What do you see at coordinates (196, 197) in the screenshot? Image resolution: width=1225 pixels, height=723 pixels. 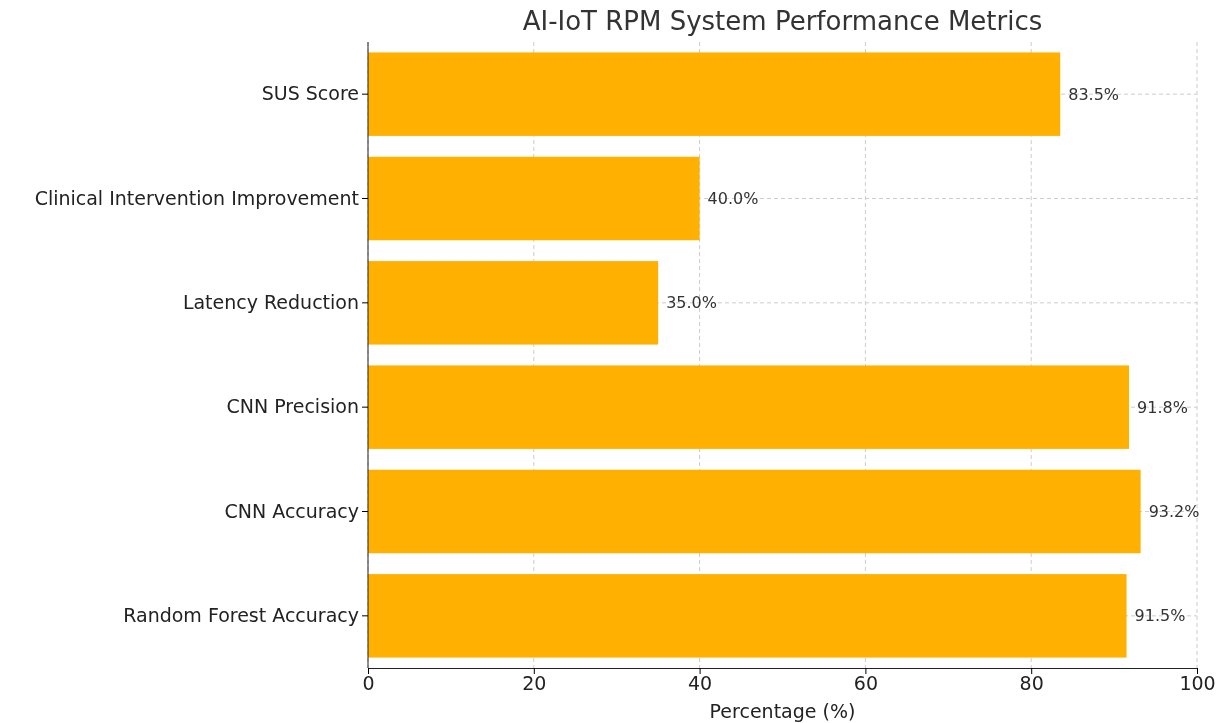 I see `y-tick-label: Clinical Intervention Improvement` at bounding box center [196, 197].